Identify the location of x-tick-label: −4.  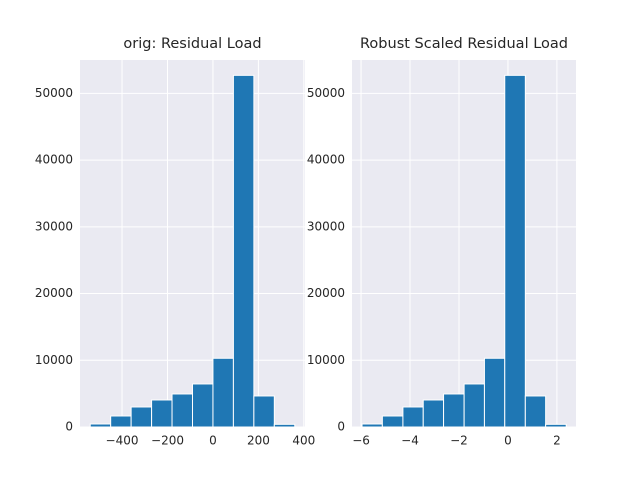
(410, 441).